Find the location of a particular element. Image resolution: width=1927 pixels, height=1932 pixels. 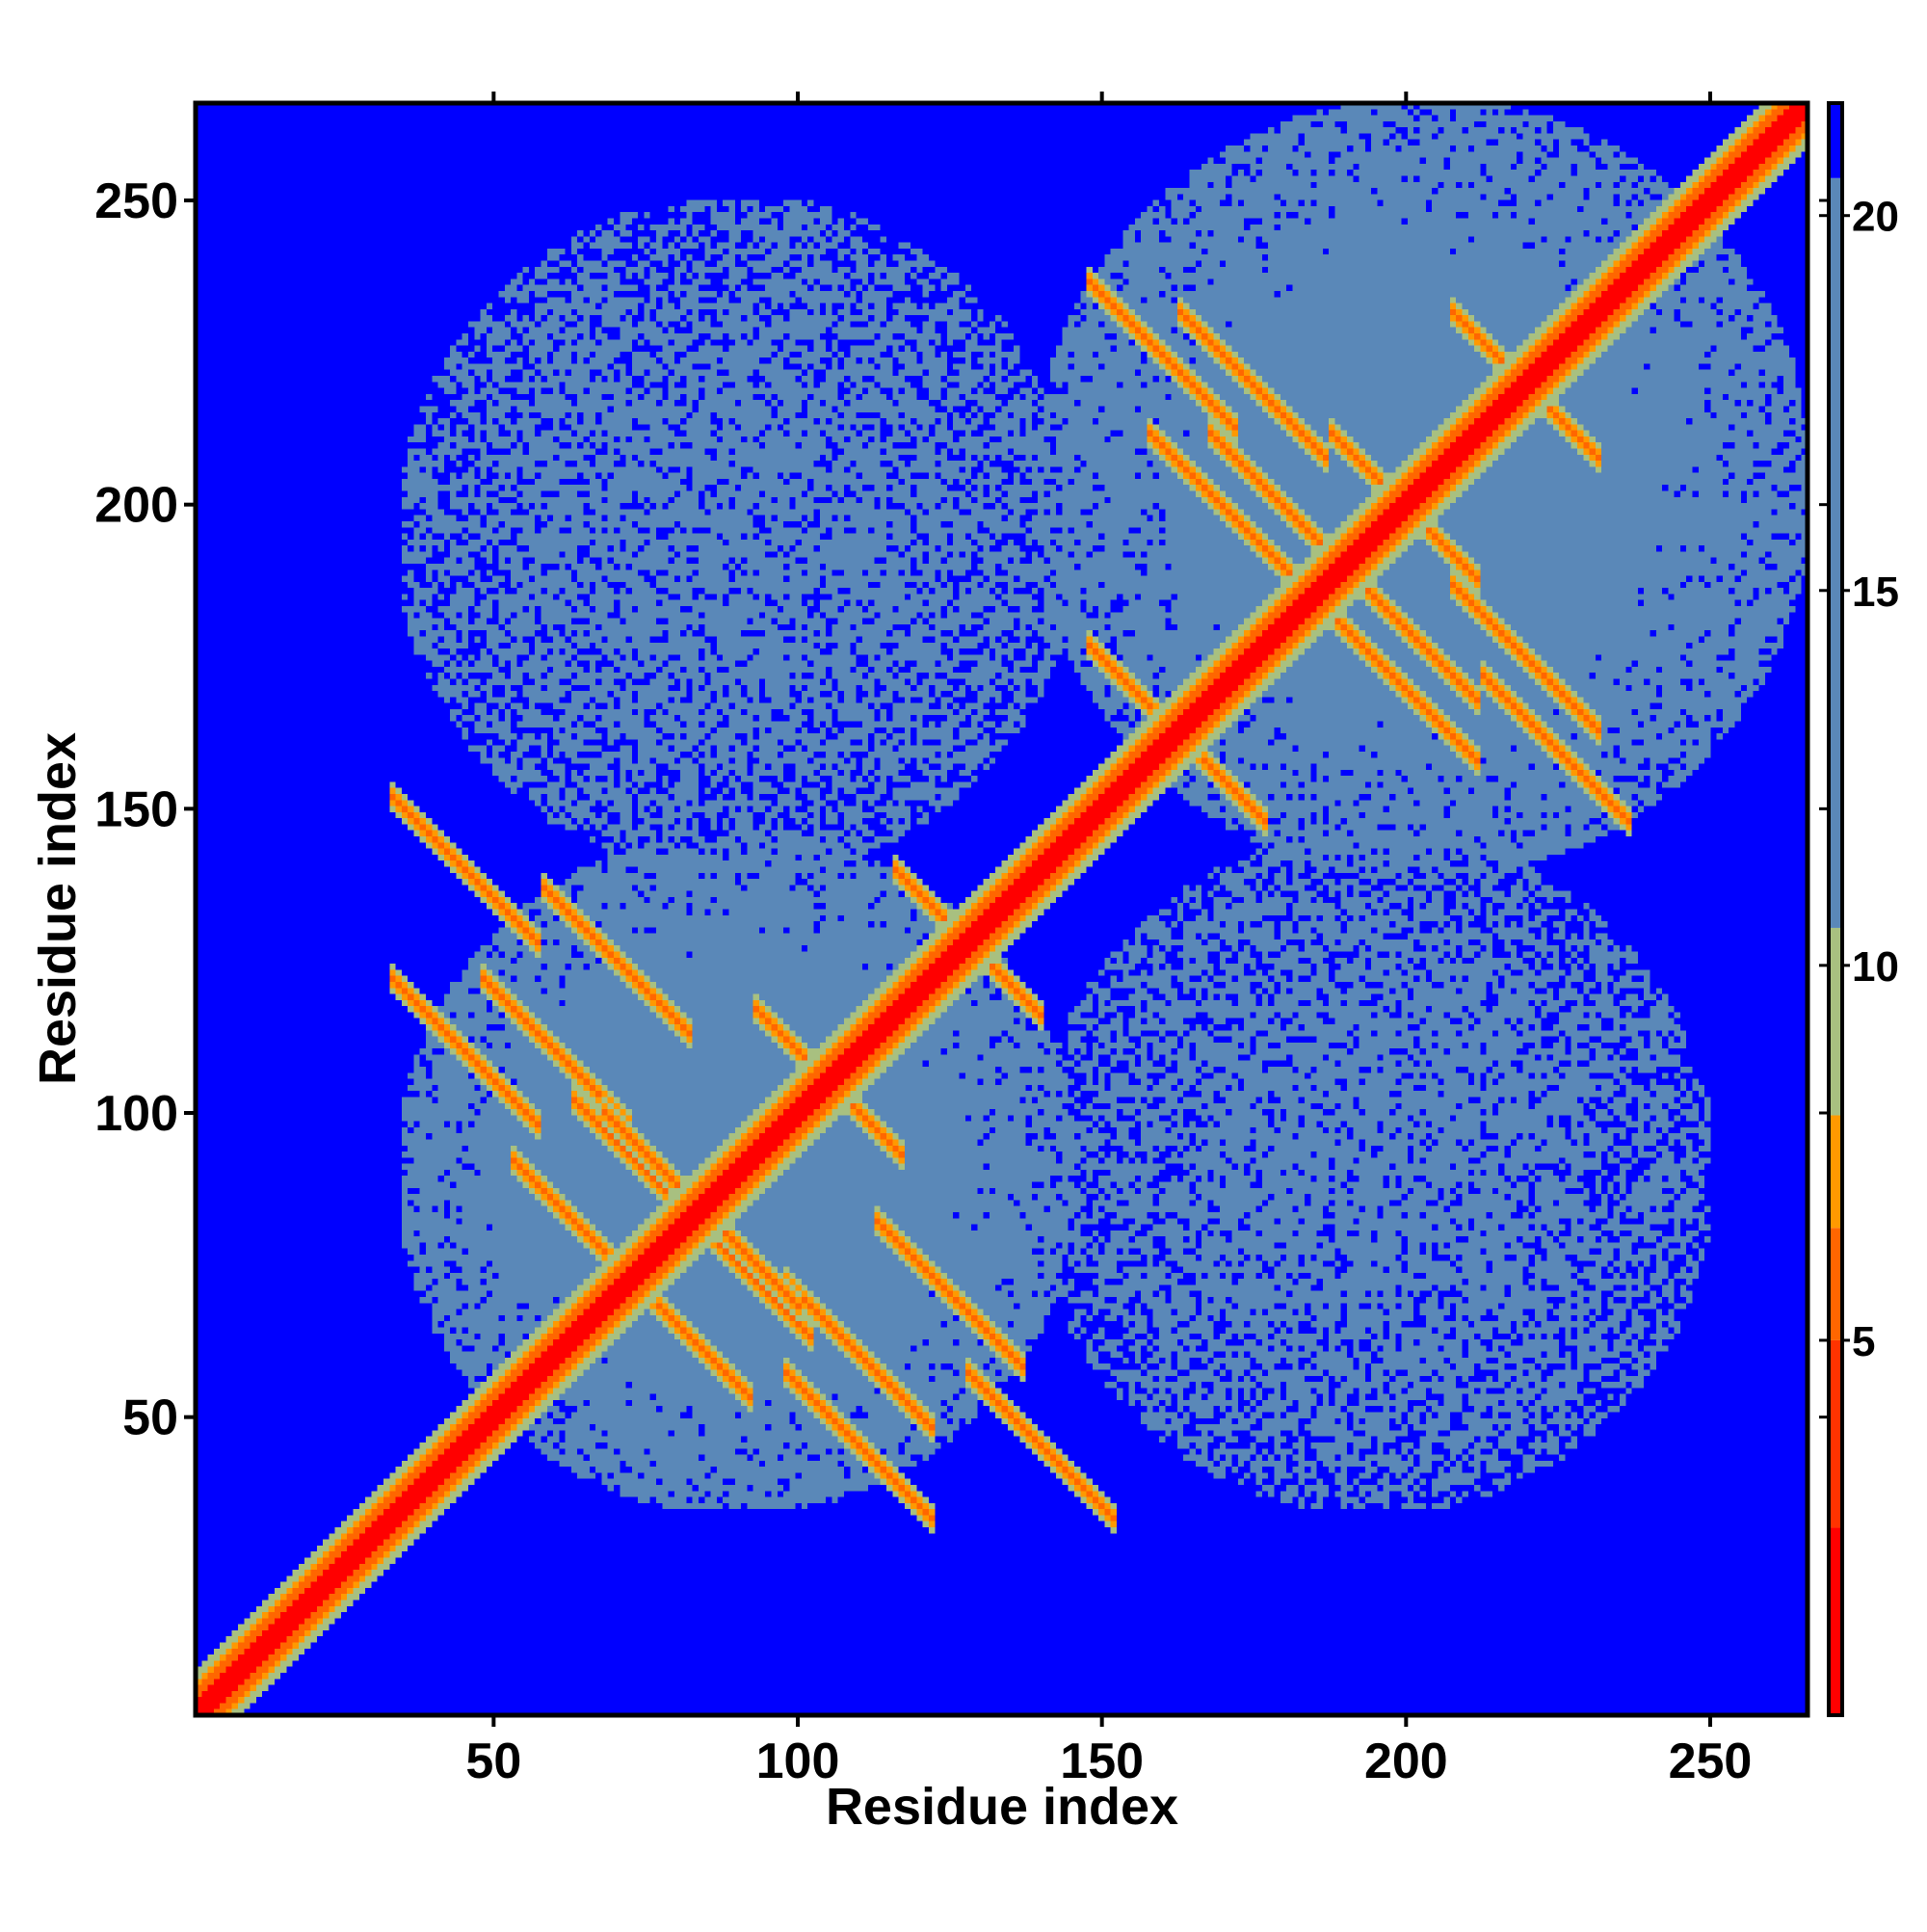

colorbar-frame is located at coordinates (1835, 909).